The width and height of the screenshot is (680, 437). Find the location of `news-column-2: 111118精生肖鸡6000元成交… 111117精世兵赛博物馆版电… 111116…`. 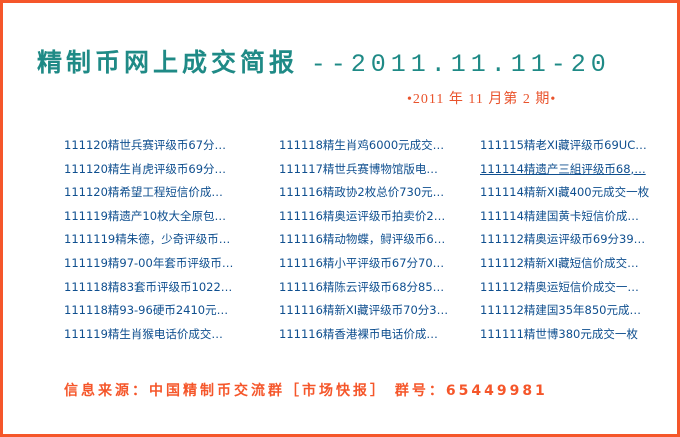

news-column-2: 111118精生肖鸡6000元成交… 111117精世兵赛博物馆版电… 111116… is located at coordinates (363, 240).